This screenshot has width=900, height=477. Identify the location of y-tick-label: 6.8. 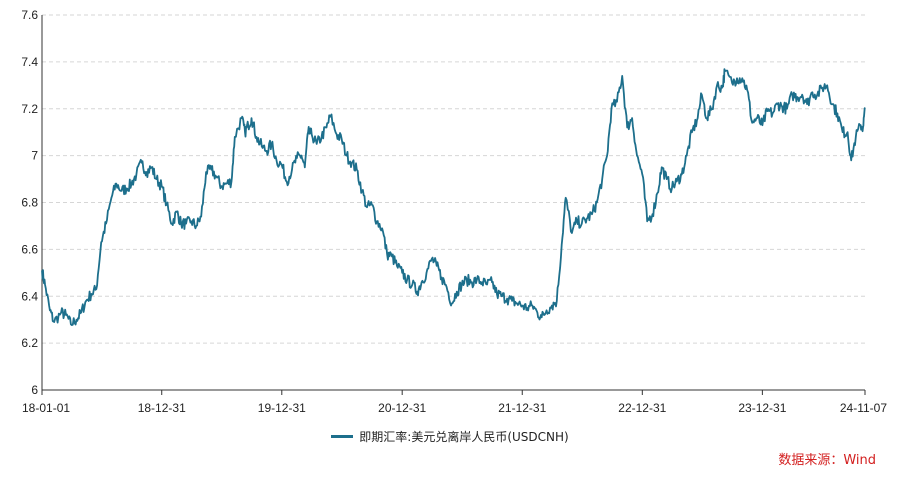
(29, 203).